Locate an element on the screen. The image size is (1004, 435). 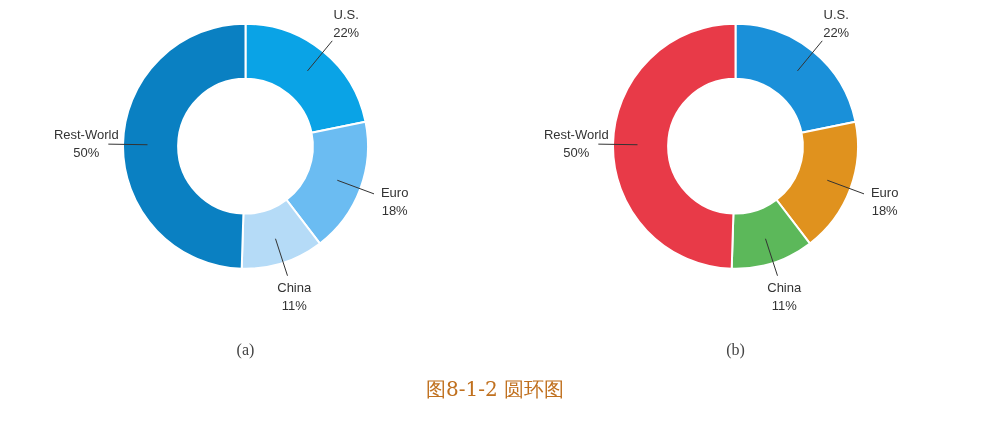
text: (a) is located at coordinates (245, 349).